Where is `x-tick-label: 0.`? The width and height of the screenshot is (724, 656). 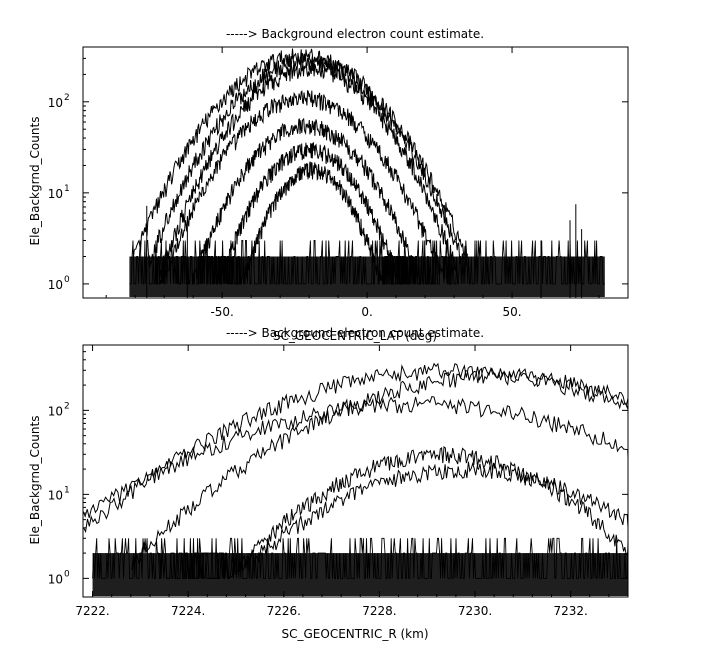 x-tick-label: 0. is located at coordinates (366, 312).